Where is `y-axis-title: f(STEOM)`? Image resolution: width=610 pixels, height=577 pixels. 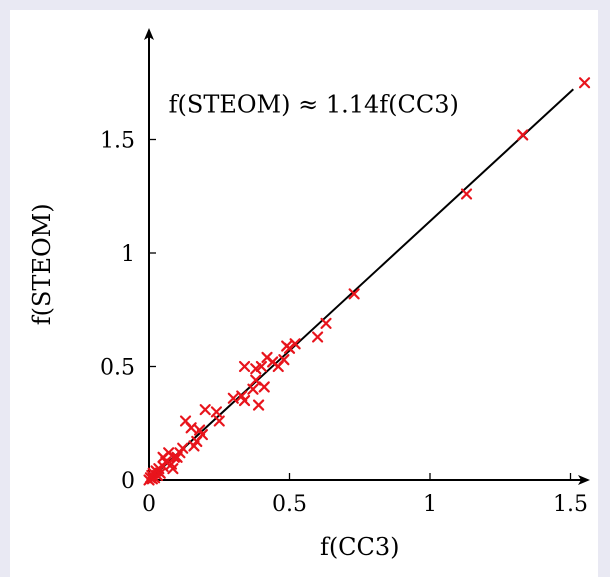
y-axis-title: f(STEOM) is located at coordinates (42, 264).